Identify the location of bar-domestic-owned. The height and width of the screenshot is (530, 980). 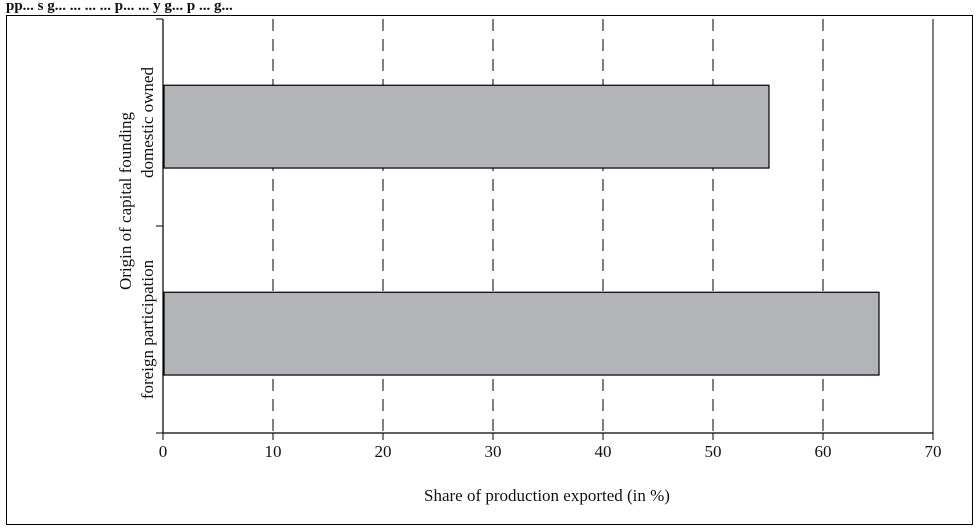
(466, 126).